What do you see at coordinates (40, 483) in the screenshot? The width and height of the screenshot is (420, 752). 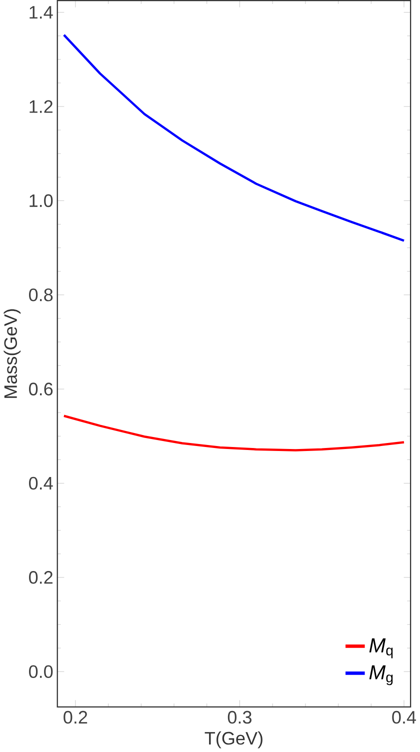 I see `y-tick-label: 0.4` at bounding box center [40, 483].